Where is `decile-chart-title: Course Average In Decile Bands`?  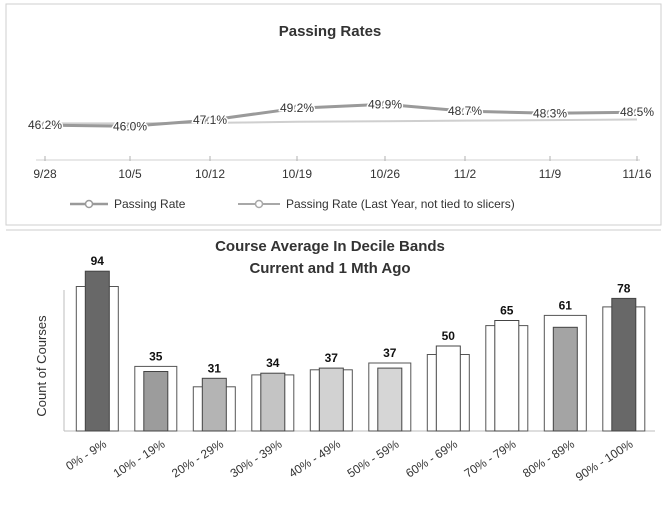 decile-chart-title: Course Average In Decile Bands is located at coordinates (330, 246).